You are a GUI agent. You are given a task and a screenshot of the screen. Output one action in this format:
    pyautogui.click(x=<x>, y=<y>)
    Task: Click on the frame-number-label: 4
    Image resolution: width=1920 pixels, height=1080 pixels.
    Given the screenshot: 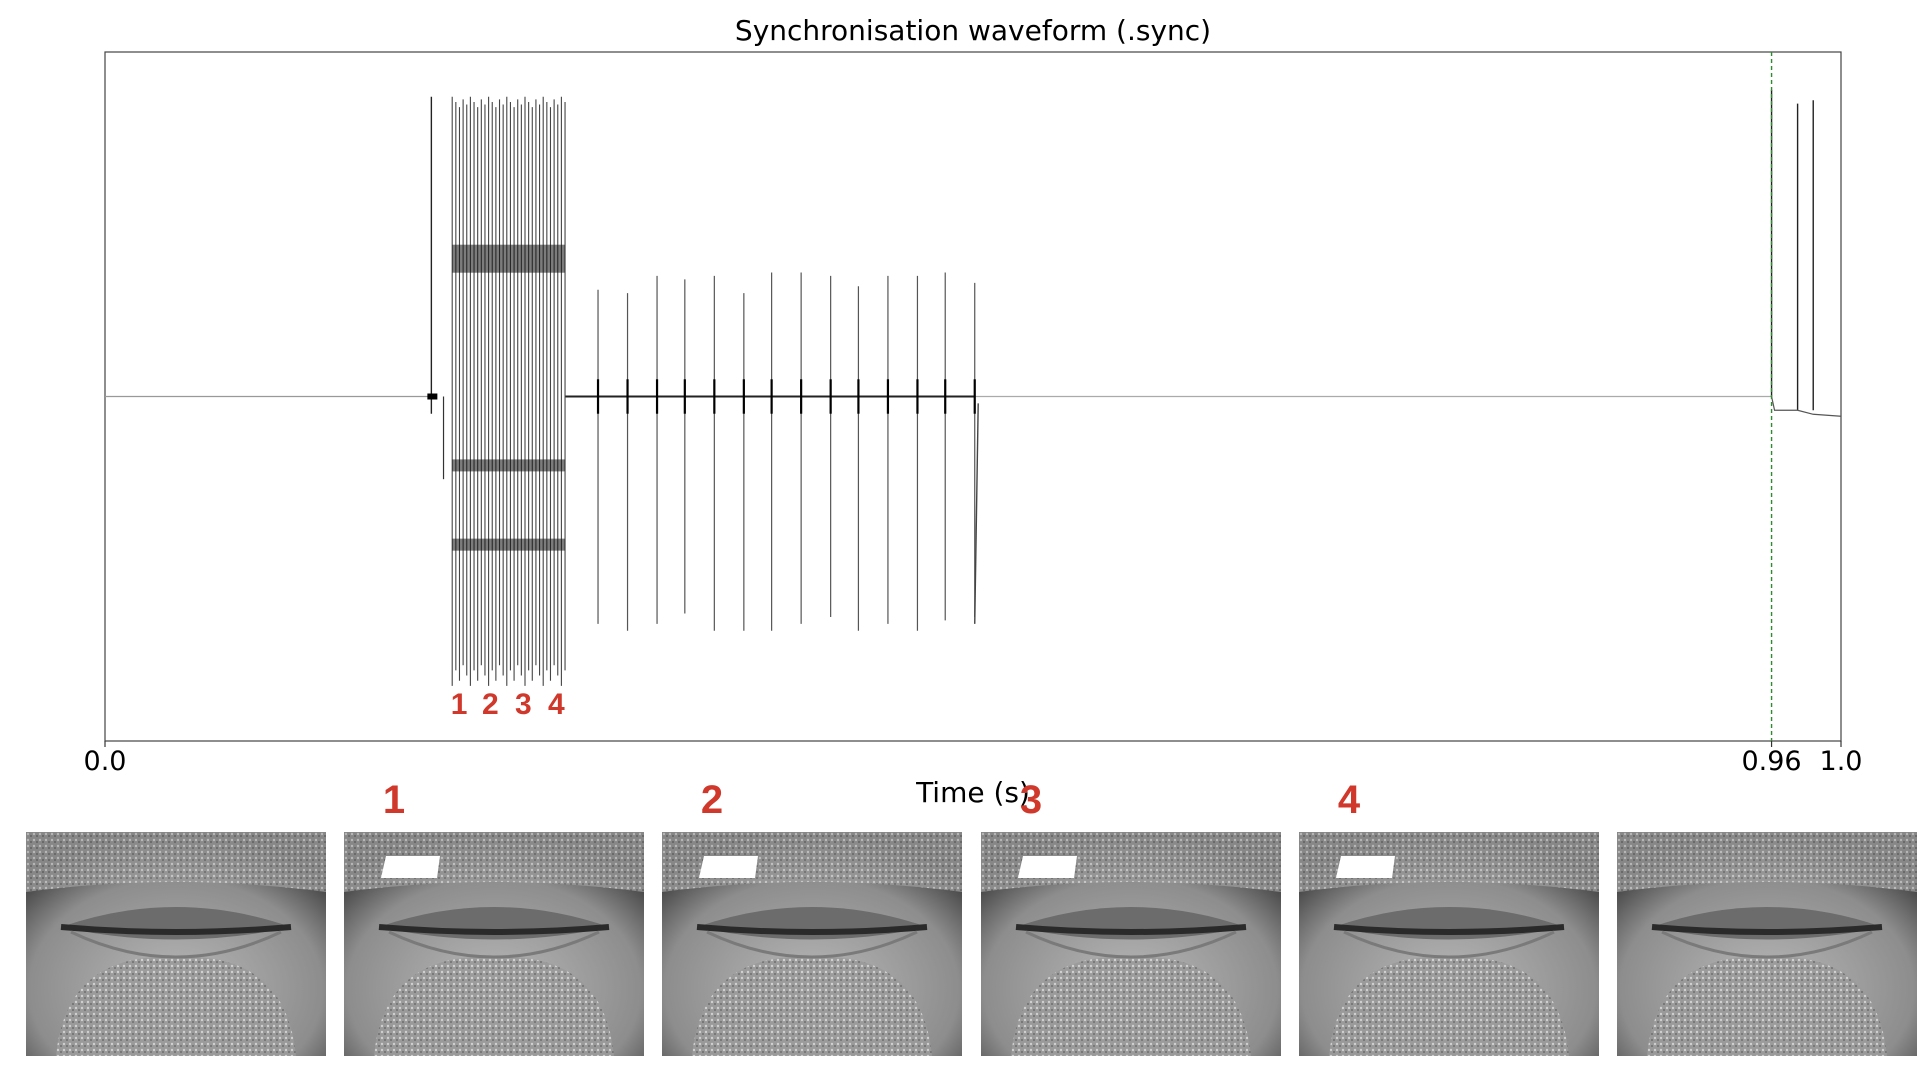 What is the action you would take?
    pyautogui.click(x=1349, y=800)
    